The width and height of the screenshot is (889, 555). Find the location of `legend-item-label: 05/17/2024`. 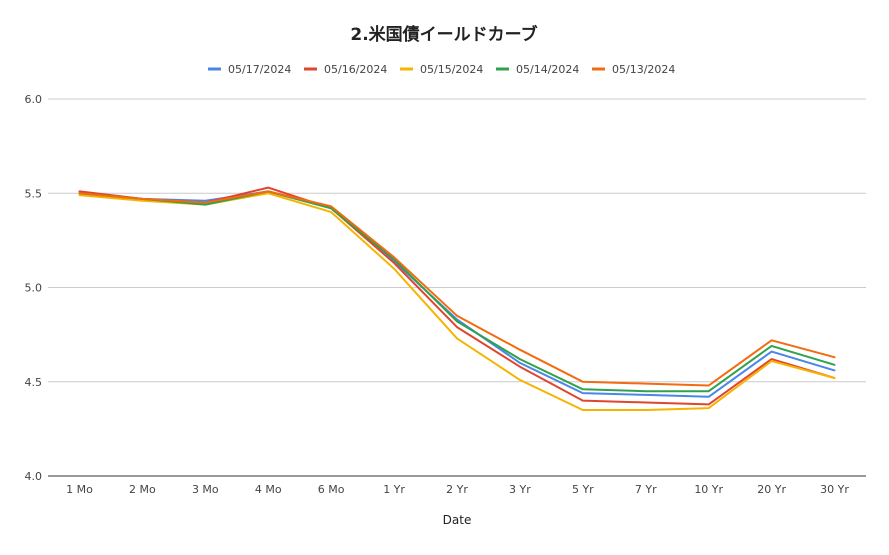

legend-item-label: 05/17/2024 is located at coordinates (259, 69).